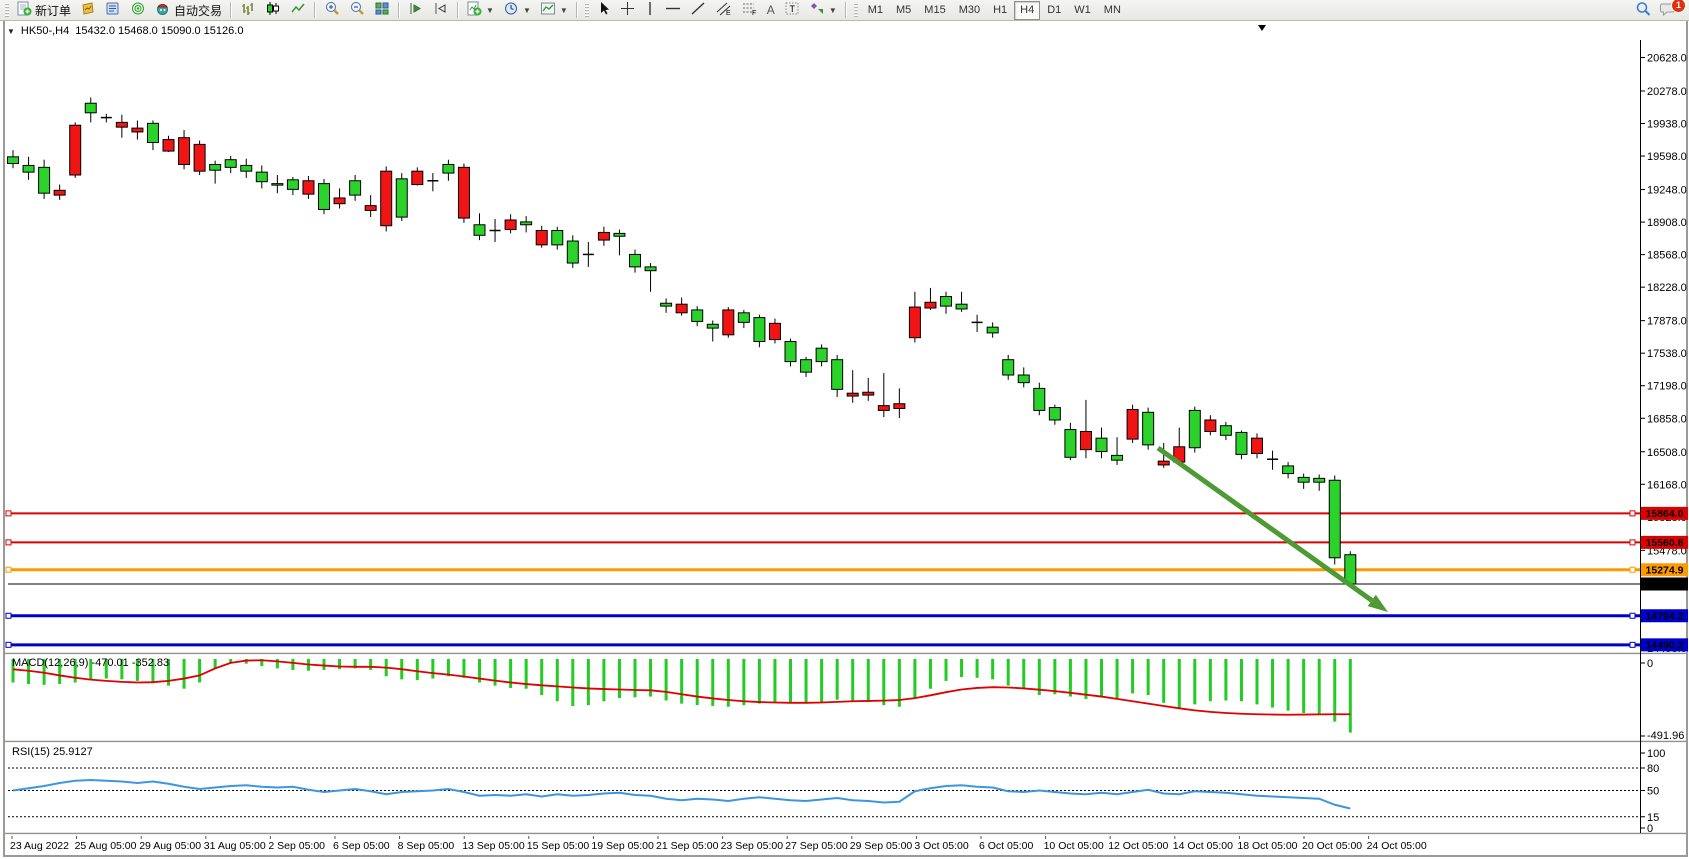 This screenshot has height=859, width=1689. Describe the element at coordinates (24, 10) in the screenshot. I see `new-order-icon` at that location.